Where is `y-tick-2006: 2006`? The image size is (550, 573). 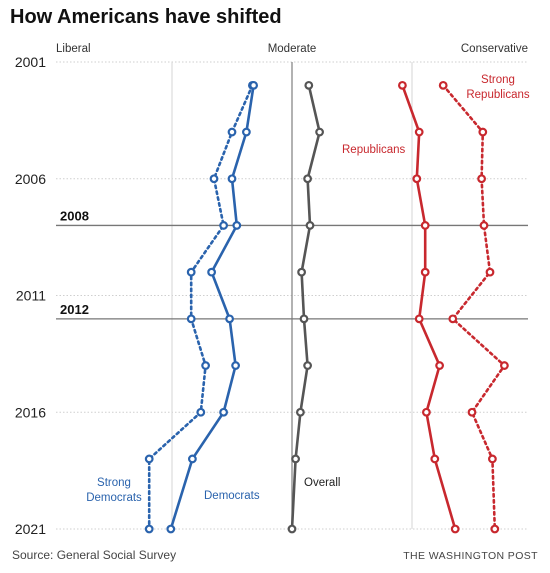
y-tick-2006: 2006 is located at coordinates (30, 179).